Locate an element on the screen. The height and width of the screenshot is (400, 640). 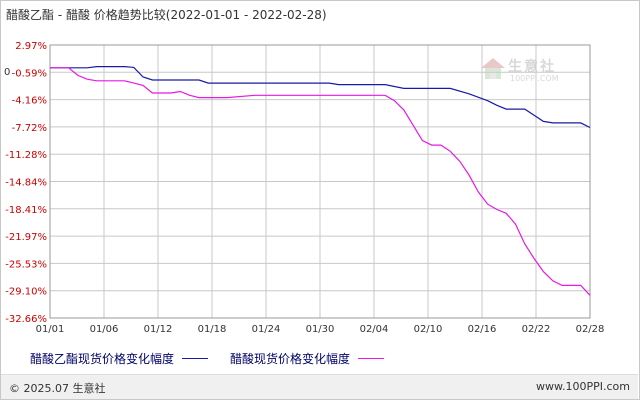
x-tick-label: 02/28 is located at coordinates (590, 329).